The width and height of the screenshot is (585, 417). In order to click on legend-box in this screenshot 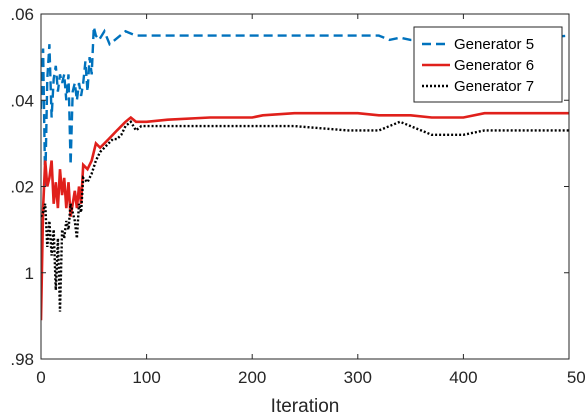, I will do `click(488, 64)`.